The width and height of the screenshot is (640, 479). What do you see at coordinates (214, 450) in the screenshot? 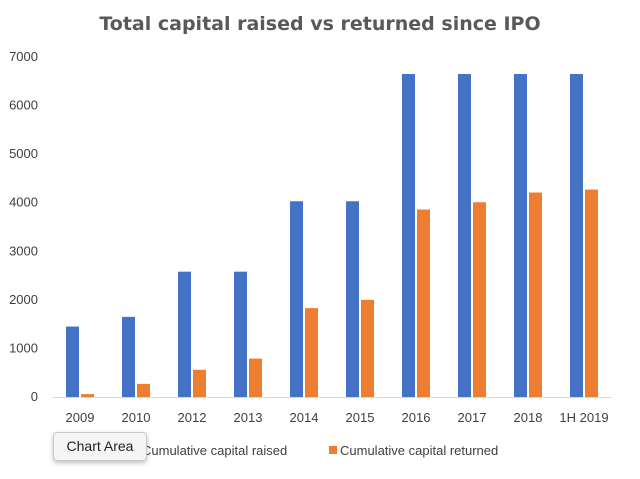
I see `legend-label-raised: Cumulative capital raised` at bounding box center [214, 450].